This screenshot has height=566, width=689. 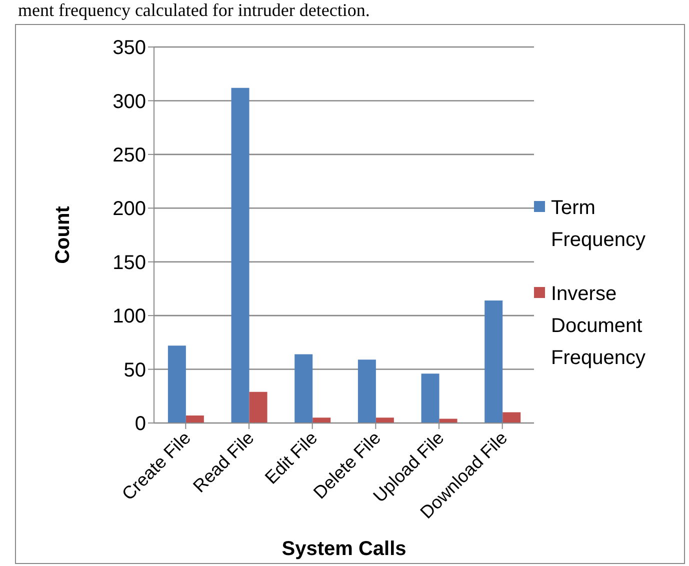 What do you see at coordinates (344, 549) in the screenshot?
I see `x-axis-title: System Calls` at bounding box center [344, 549].